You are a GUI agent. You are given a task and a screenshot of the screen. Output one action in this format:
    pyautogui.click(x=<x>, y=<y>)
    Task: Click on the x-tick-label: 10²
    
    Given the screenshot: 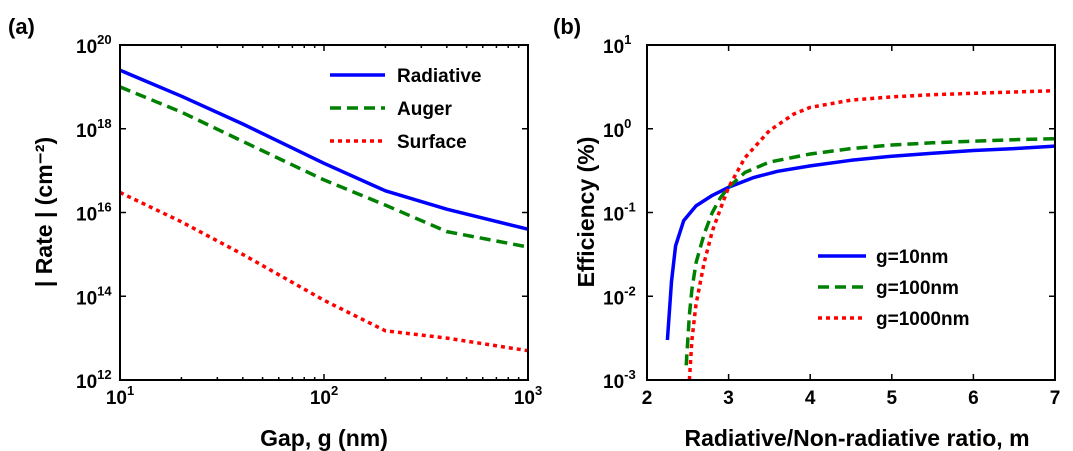 What is the action you would take?
    pyautogui.click(x=324, y=396)
    